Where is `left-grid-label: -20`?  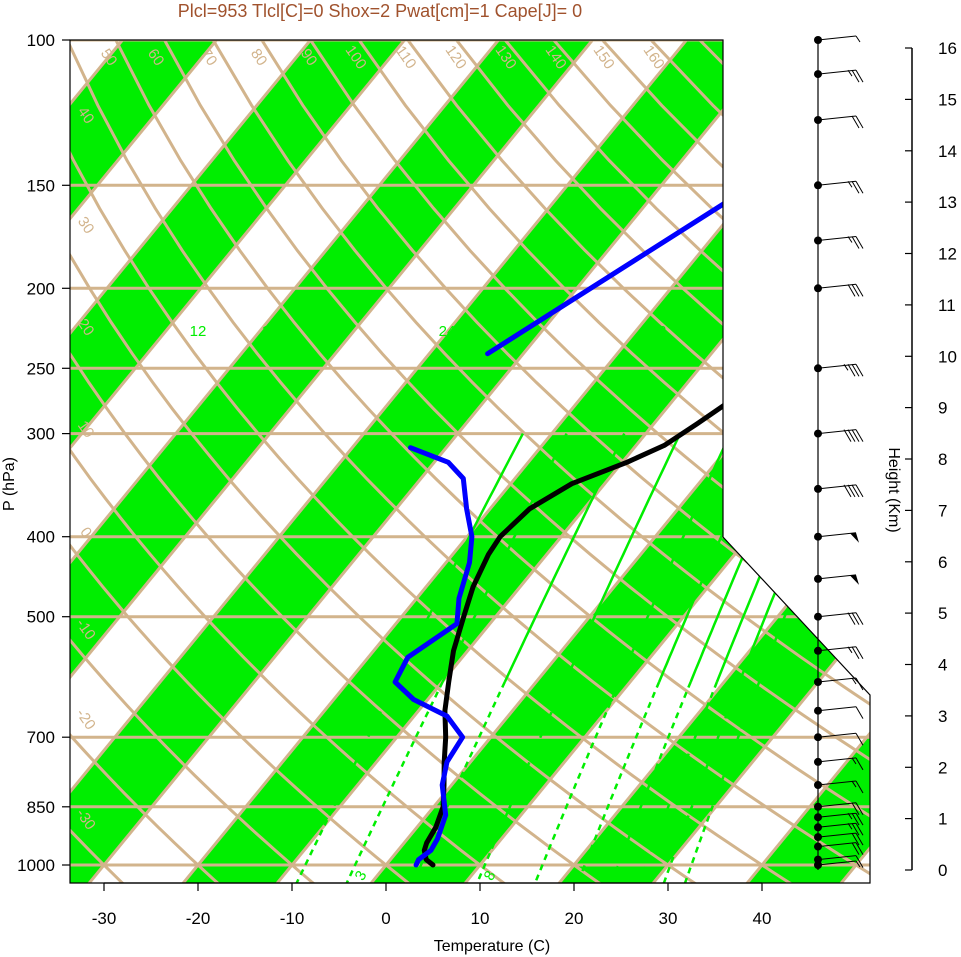
left-grid-label: -20 is located at coordinates (86, 720).